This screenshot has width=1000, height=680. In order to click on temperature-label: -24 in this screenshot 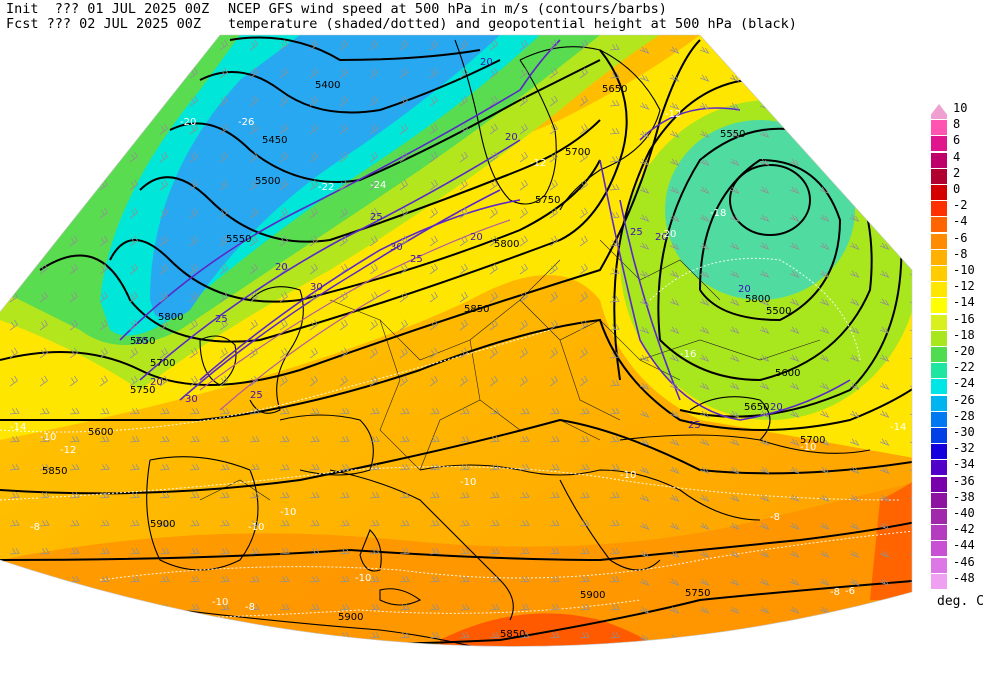, I will do `click(378, 185)`.